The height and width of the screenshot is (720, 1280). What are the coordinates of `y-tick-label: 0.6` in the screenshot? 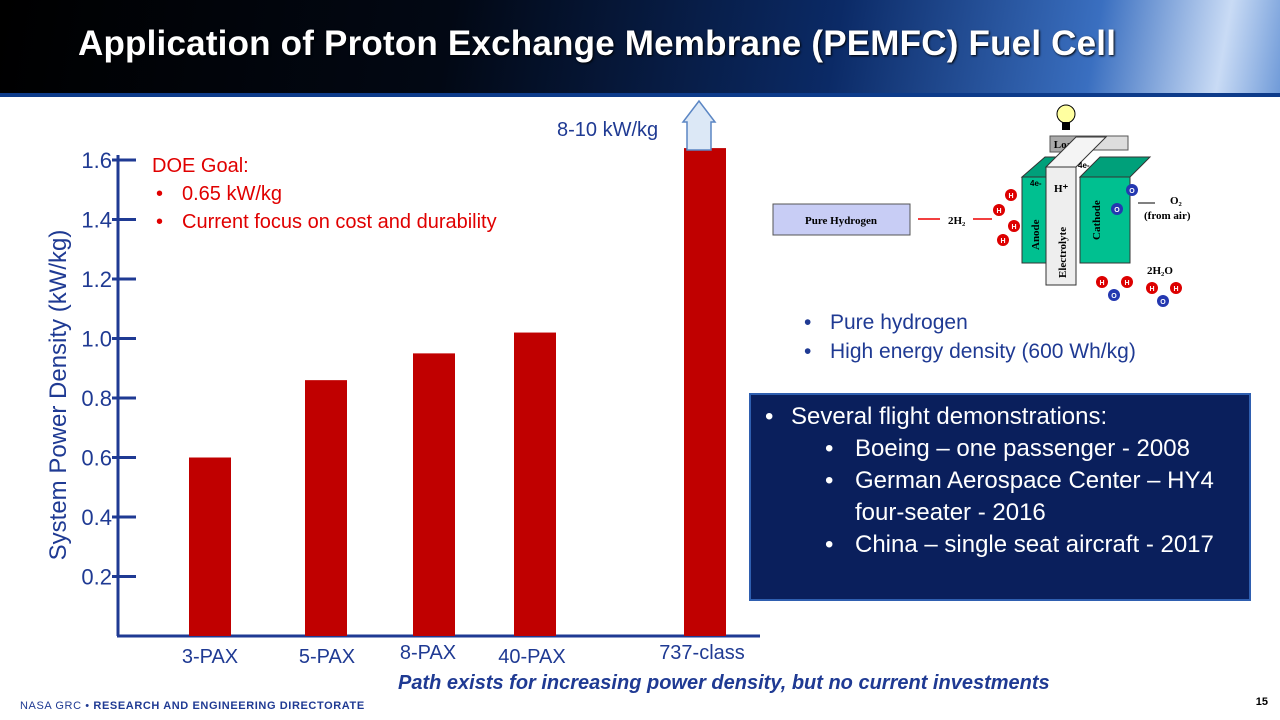 It's located at (96, 458).